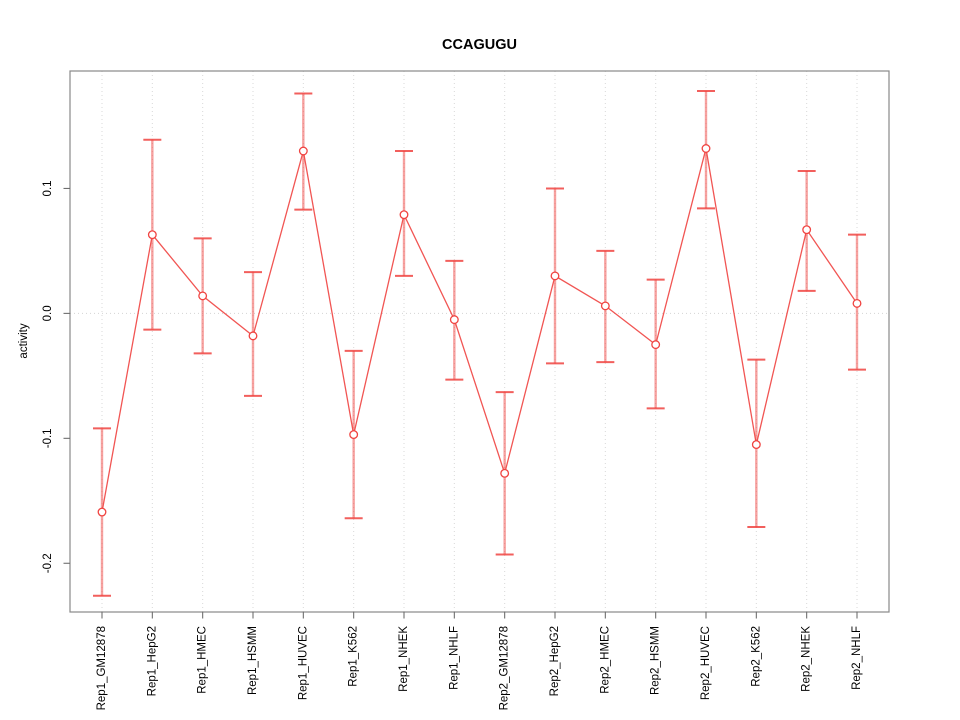  What do you see at coordinates (303, 663) in the screenshot?
I see `x-tick-label: Rep1_HUVEC` at bounding box center [303, 663].